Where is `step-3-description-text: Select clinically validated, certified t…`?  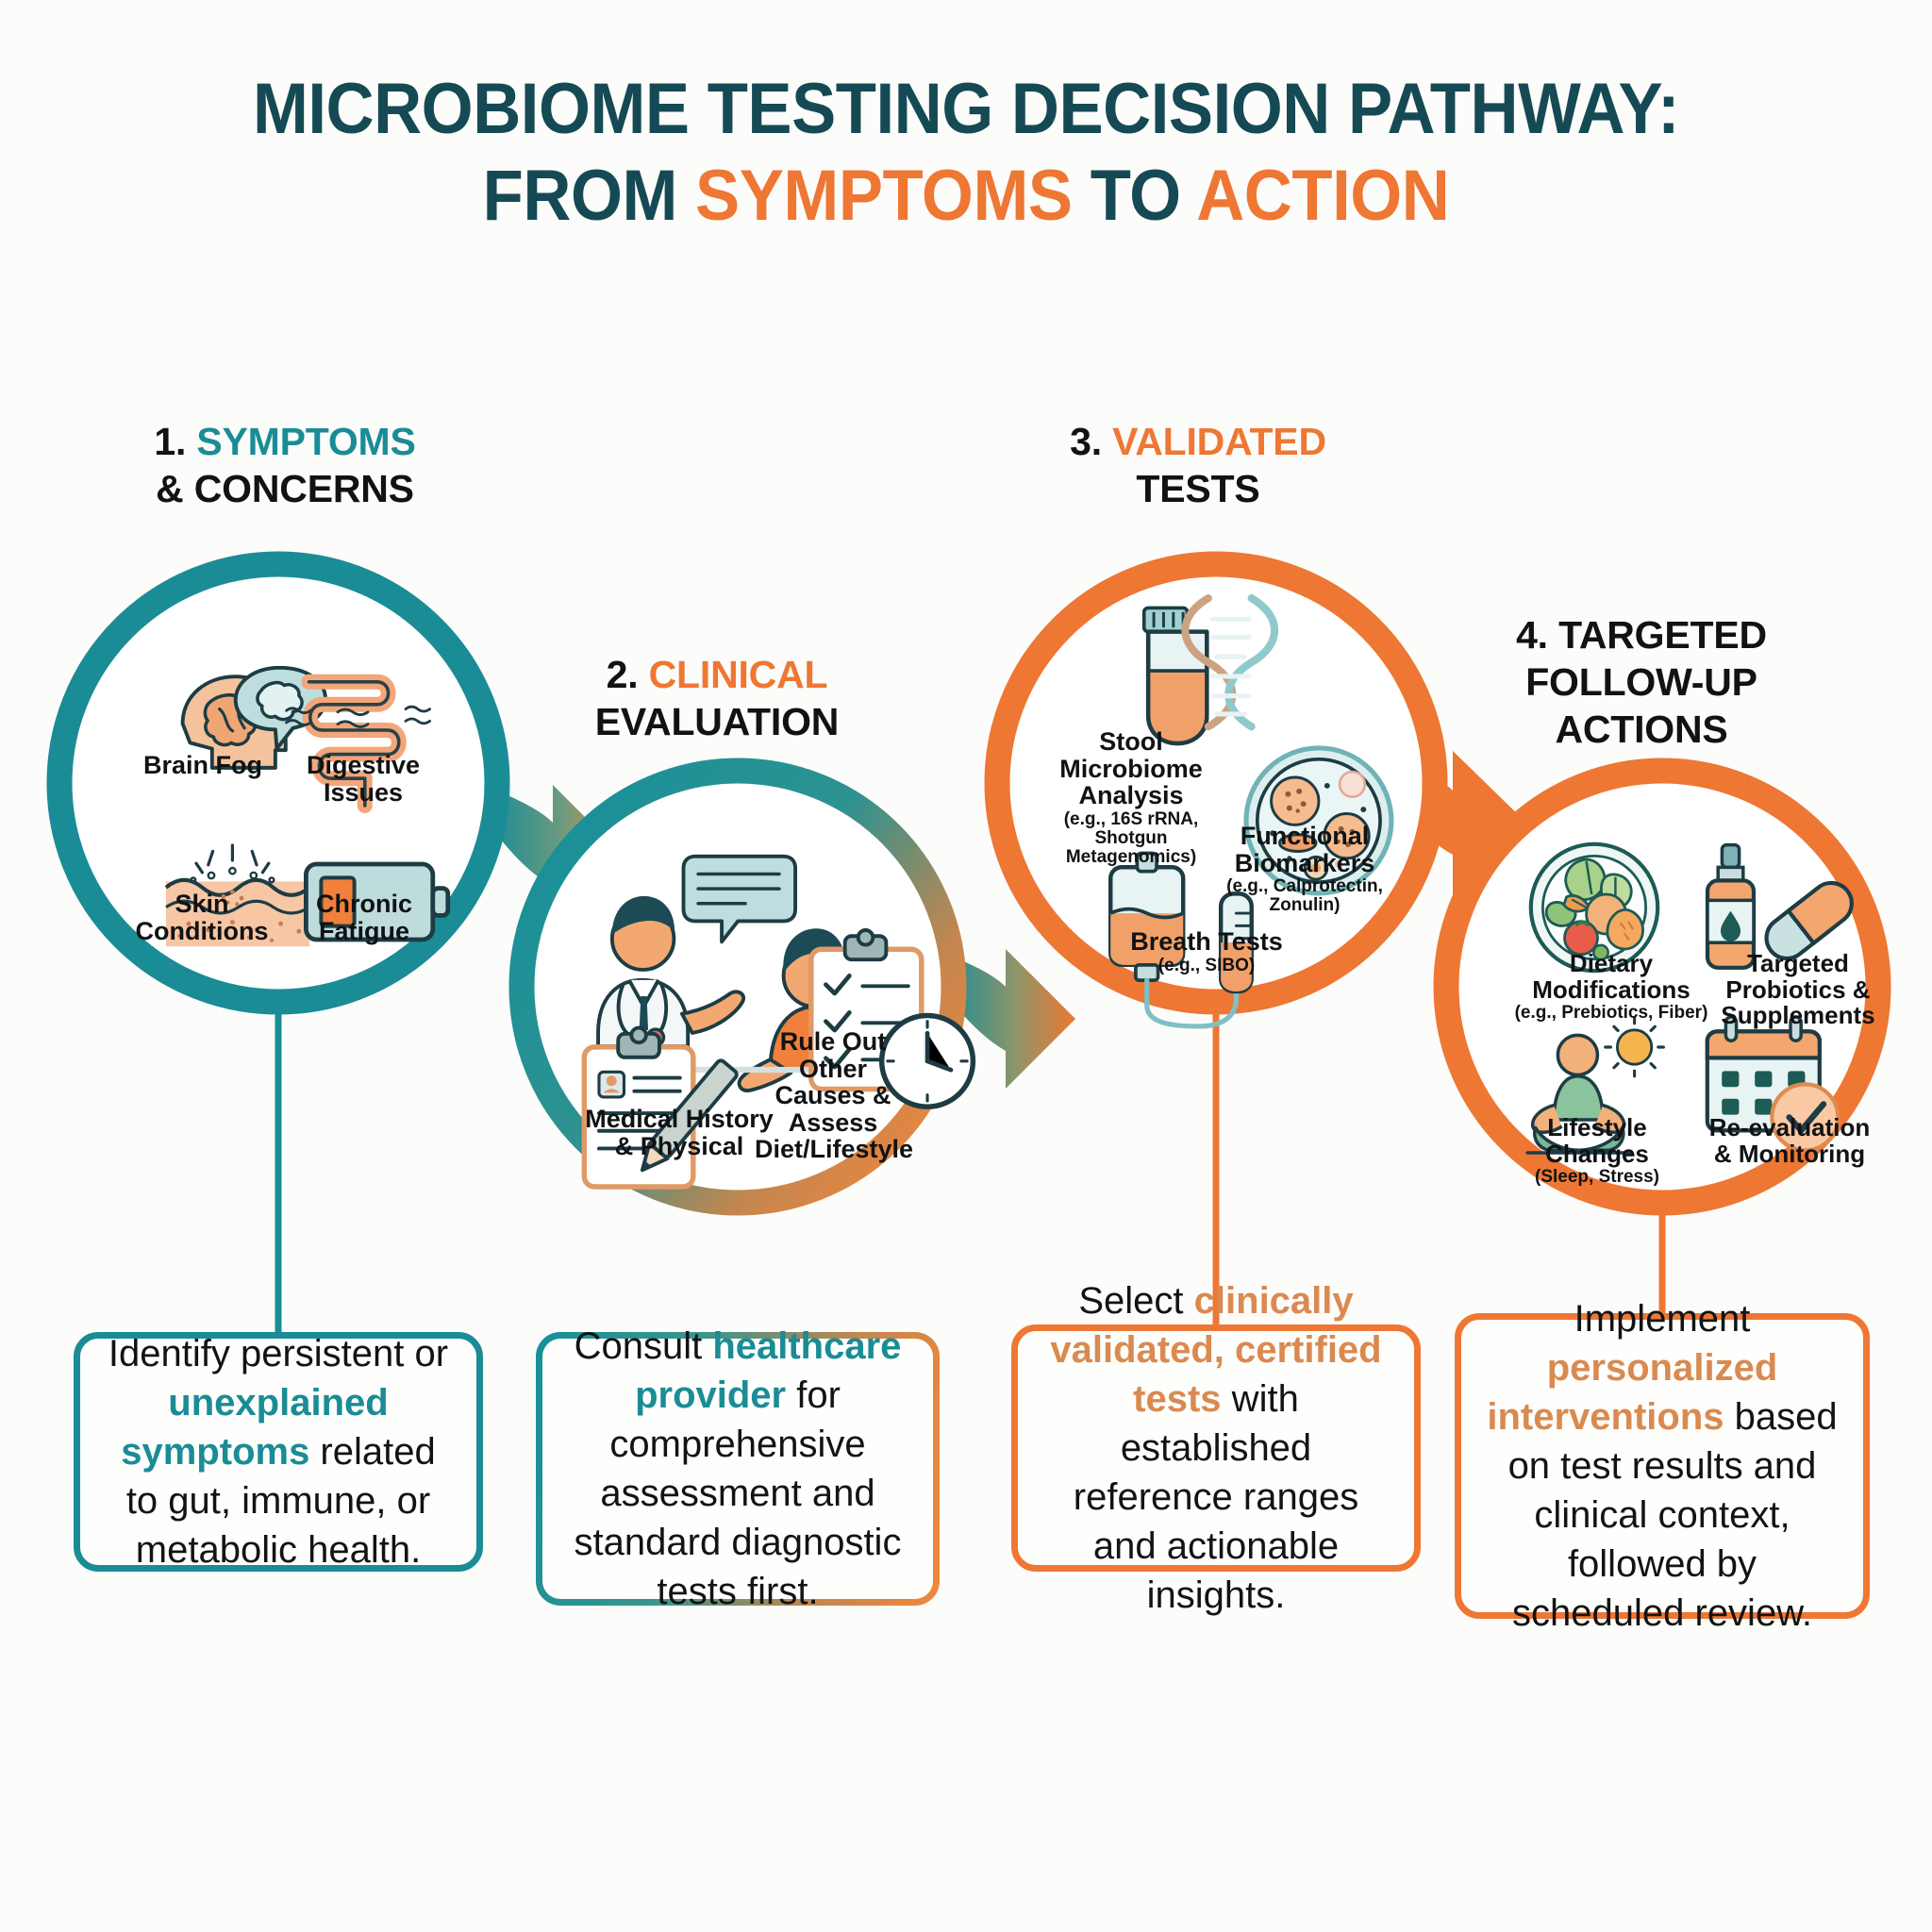
step-3-description-text: Select clinically validated, certified t… is located at coordinates (1216, 1448).